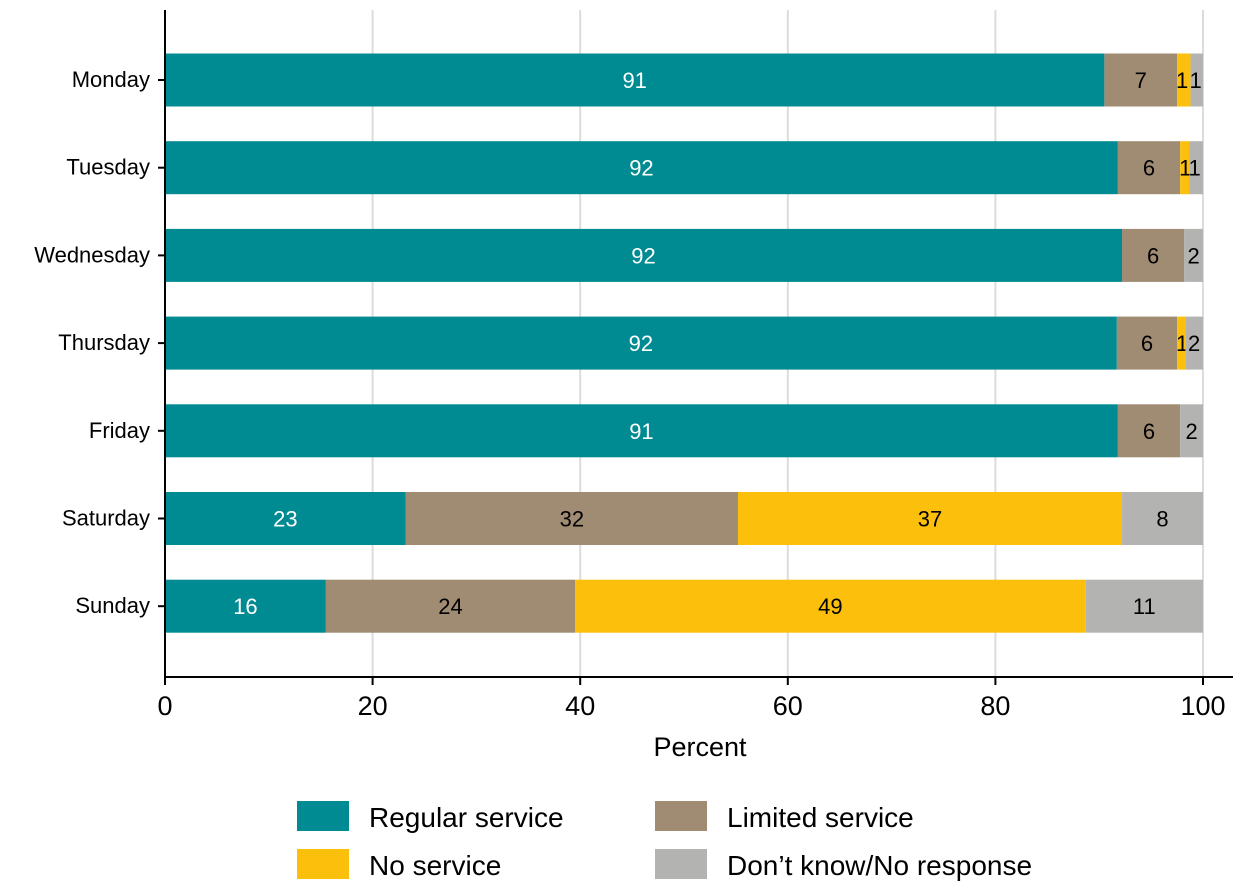  I want to click on x-tick-label: 60, so click(788, 706).